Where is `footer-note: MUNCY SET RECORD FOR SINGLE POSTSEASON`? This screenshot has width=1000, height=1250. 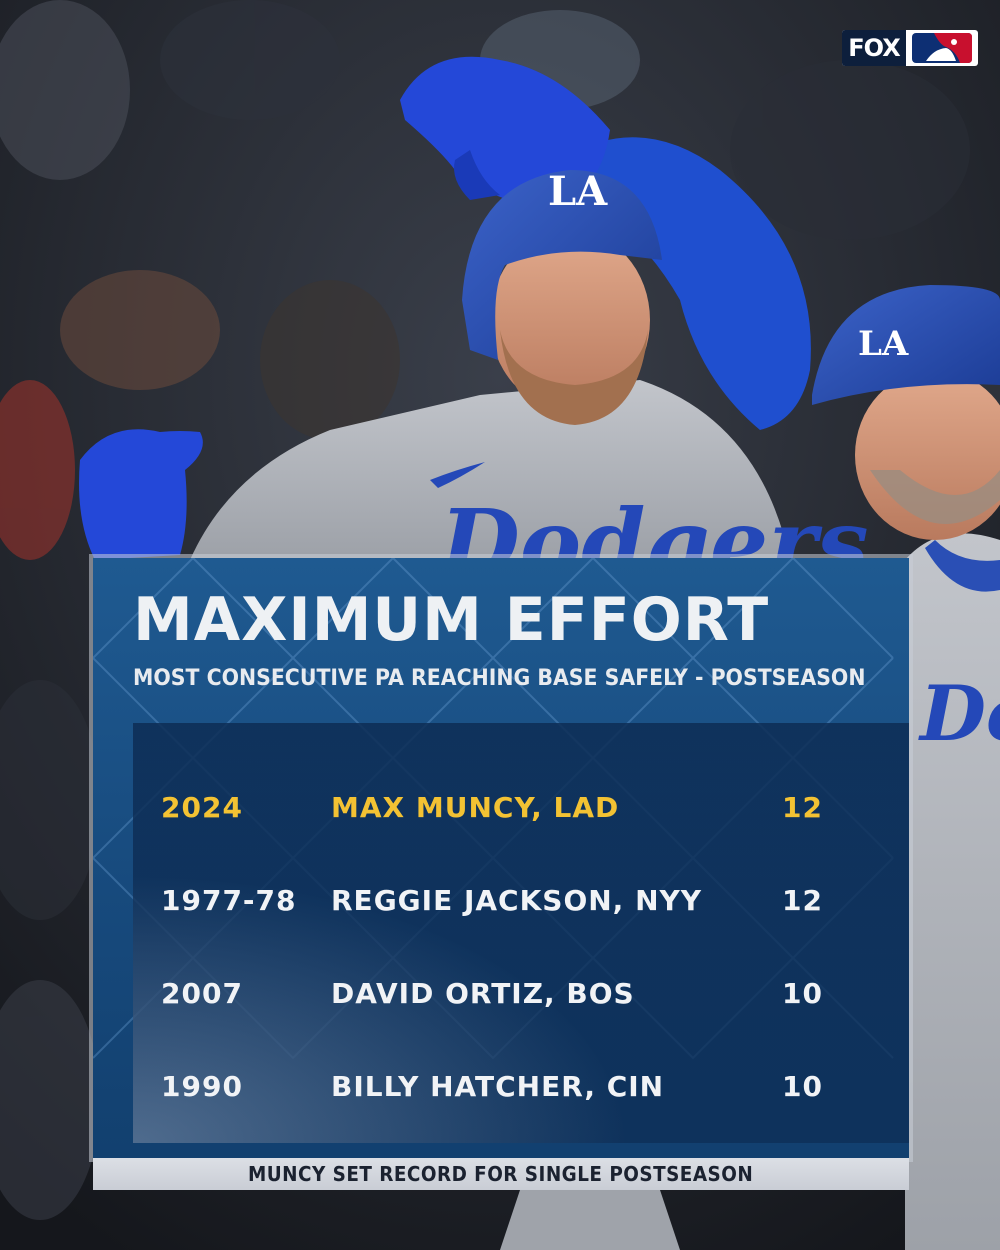 footer-note: MUNCY SET RECORD FOR SINGLE POSTSEASON is located at coordinates (501, 1174).